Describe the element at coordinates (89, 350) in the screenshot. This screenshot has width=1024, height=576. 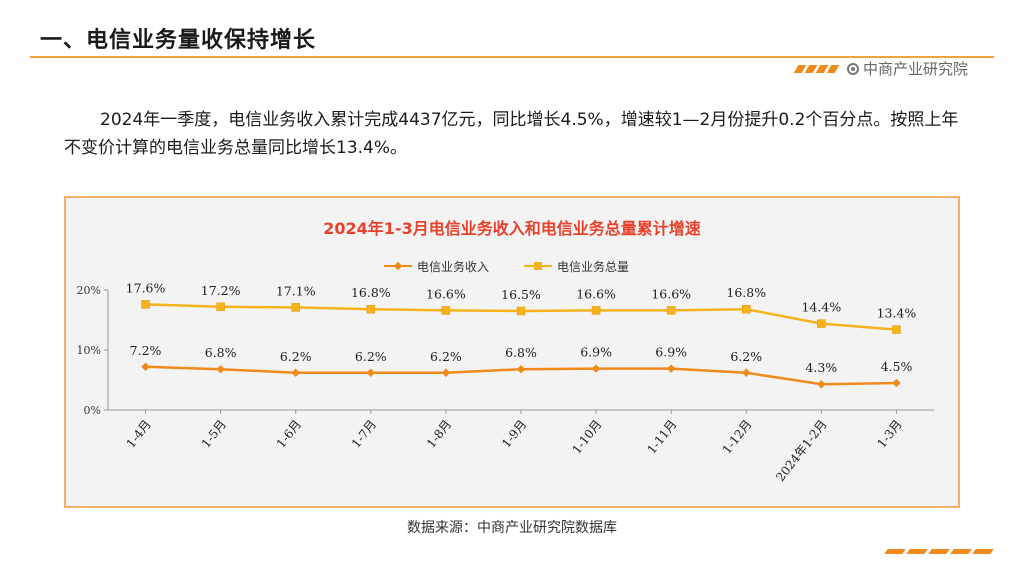
I see `y-tick-label-1: 10%` at that location.